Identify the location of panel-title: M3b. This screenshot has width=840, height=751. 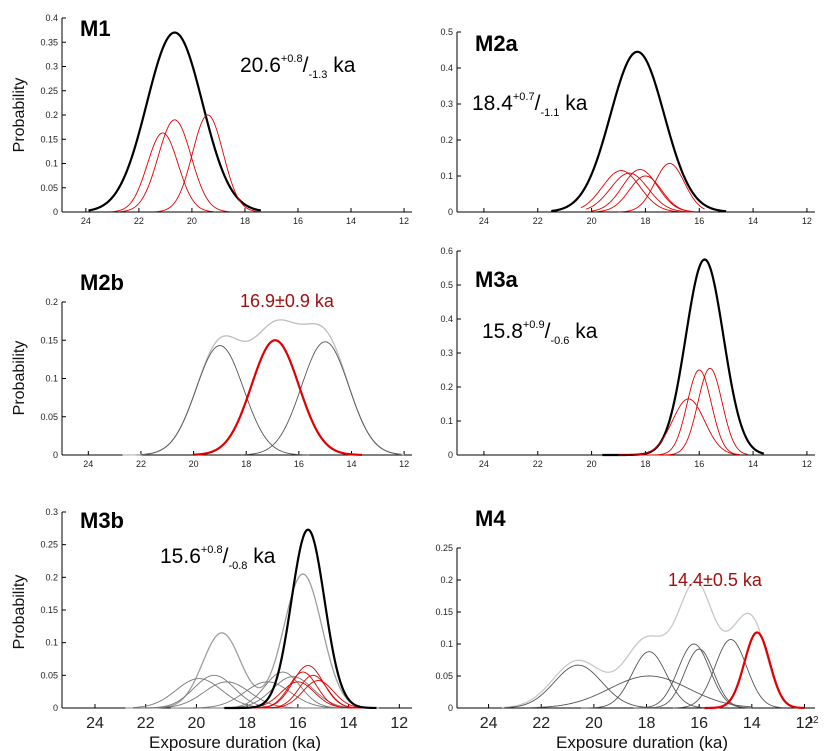
(102, 520).